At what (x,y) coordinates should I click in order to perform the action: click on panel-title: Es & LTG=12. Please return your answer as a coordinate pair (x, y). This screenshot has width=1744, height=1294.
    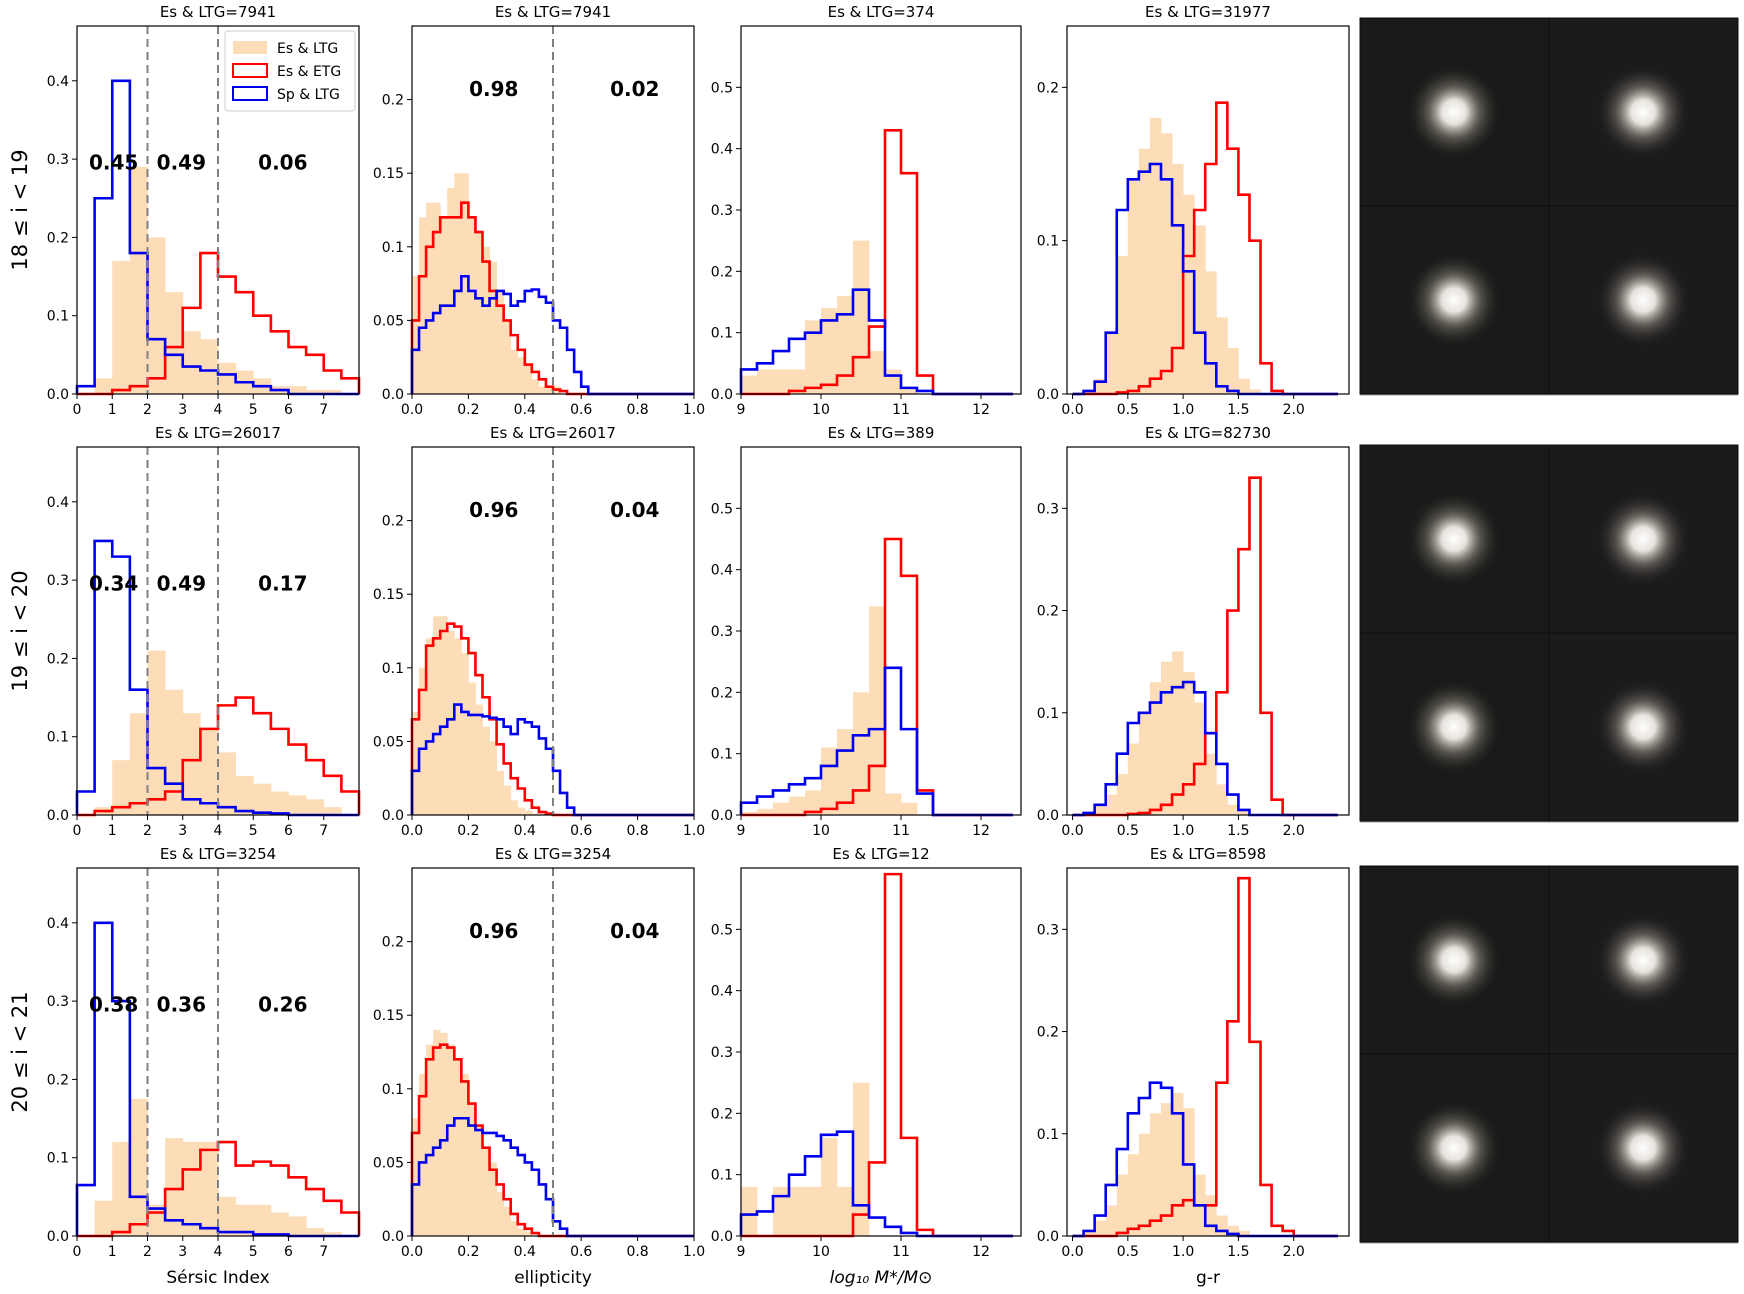
    Looking at the image, I should click on (880, 854).